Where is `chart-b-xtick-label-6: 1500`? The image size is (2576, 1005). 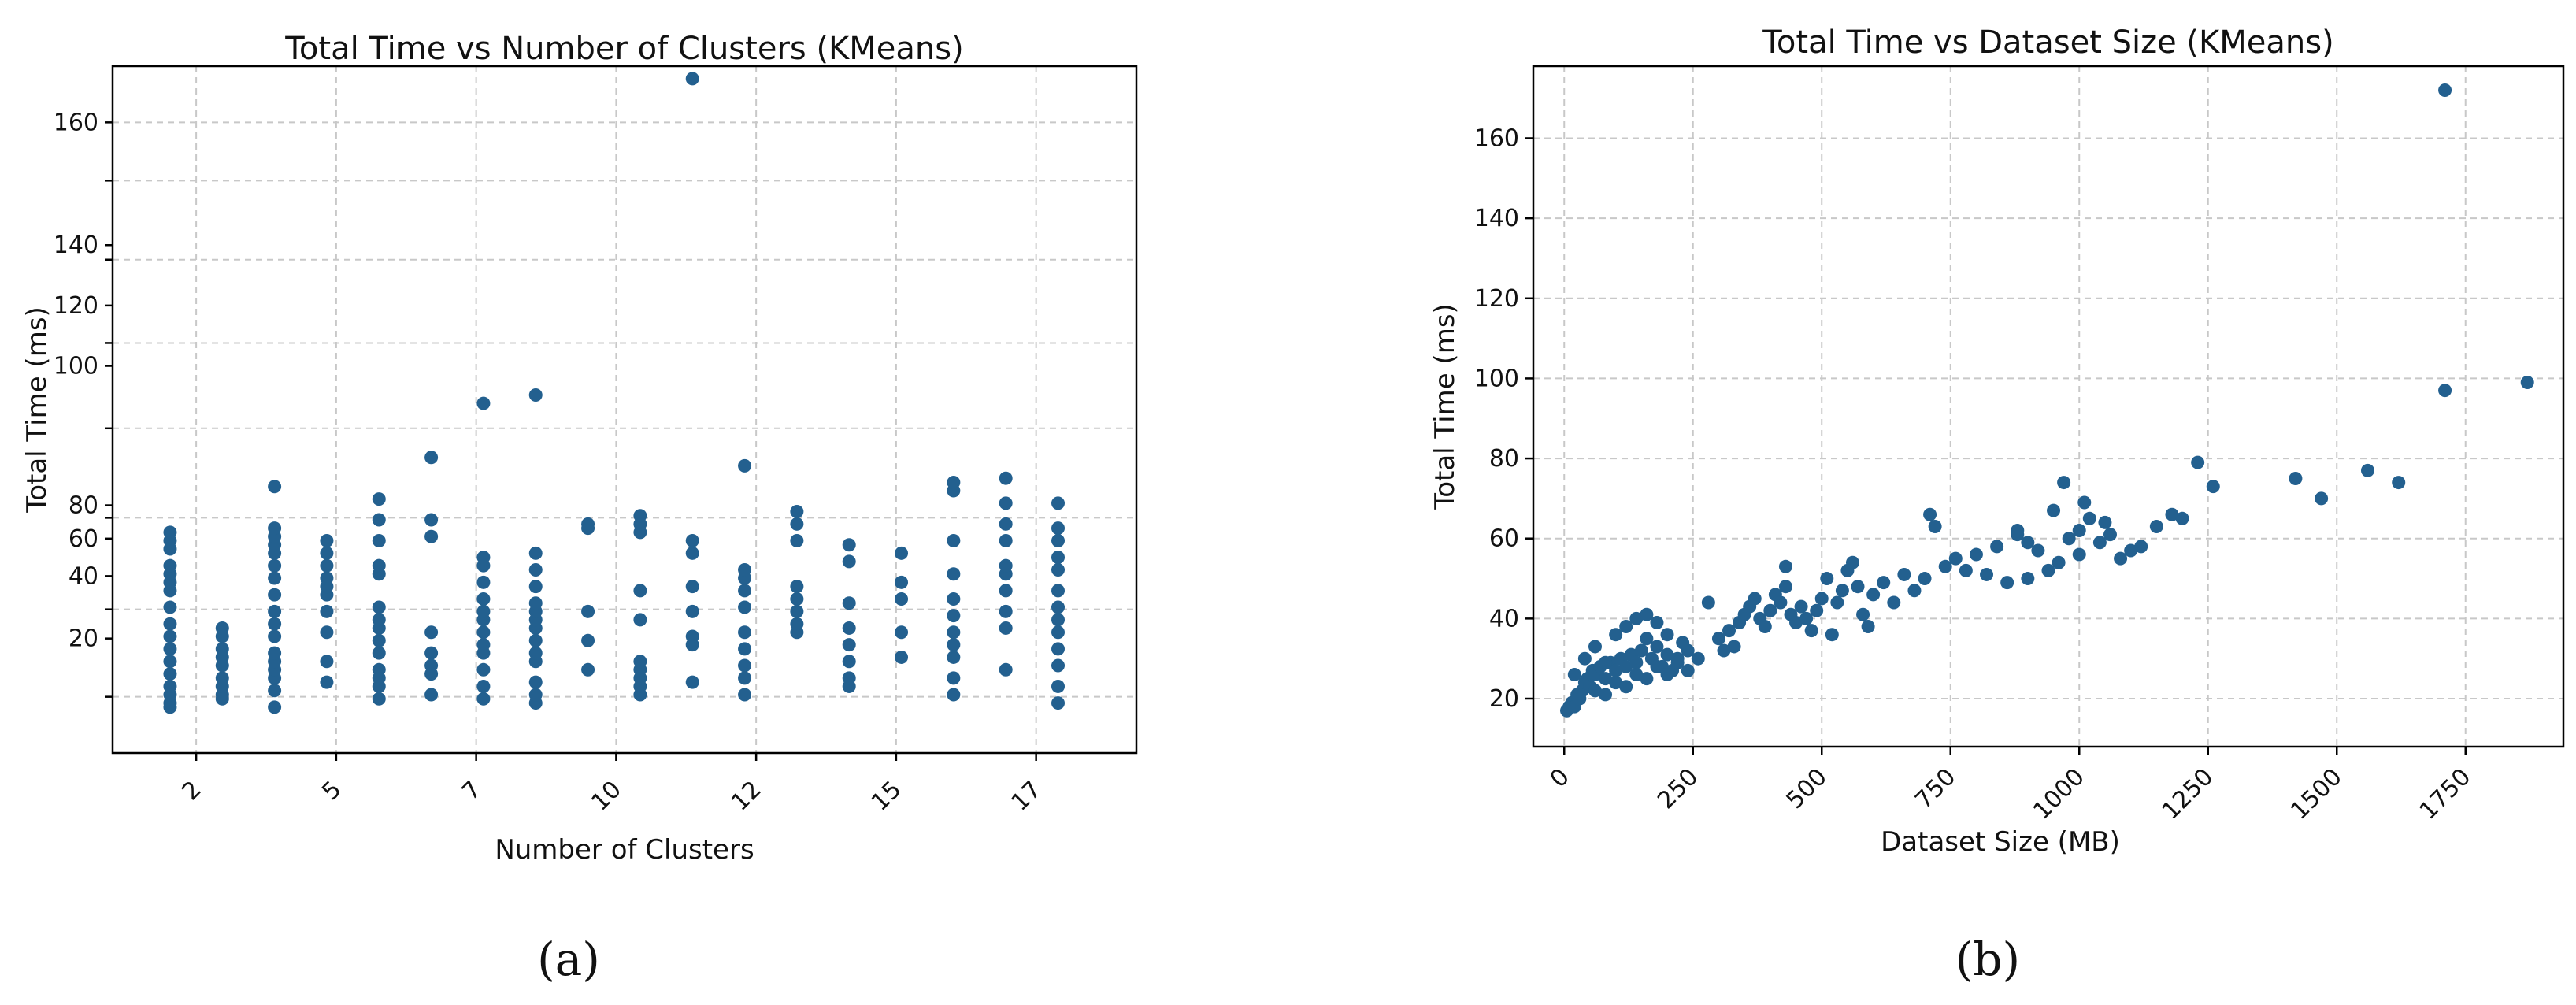
chart-b-xtick-label-6: 1500 is located at coordinates (2316, 794).